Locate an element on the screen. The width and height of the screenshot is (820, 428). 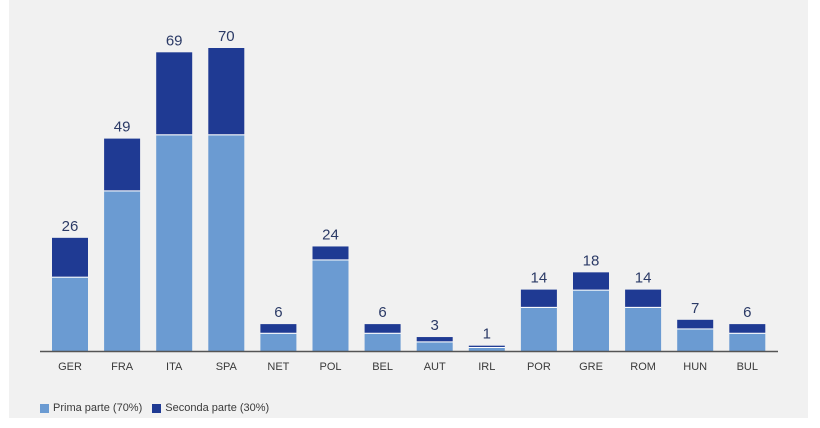
bar-prima-spa is located at coordinates (226, 243).